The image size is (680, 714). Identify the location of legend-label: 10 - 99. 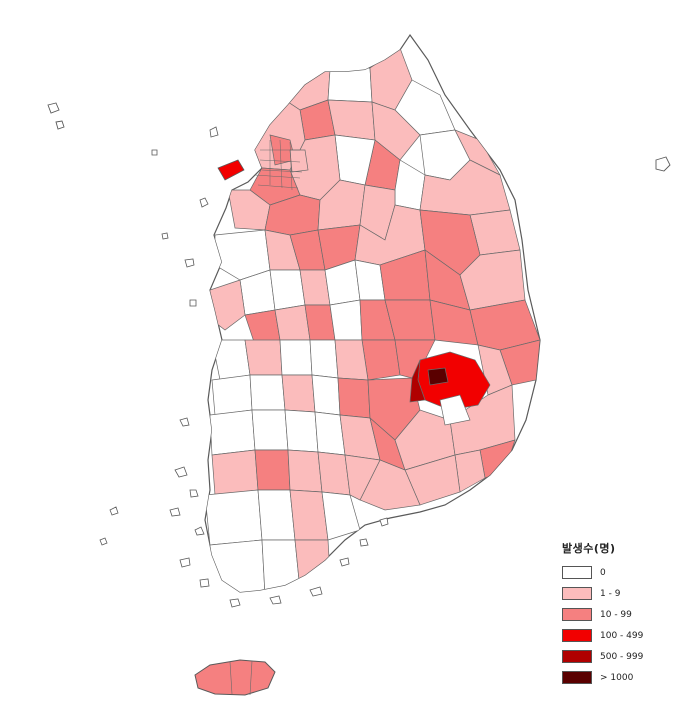
(616, 614).